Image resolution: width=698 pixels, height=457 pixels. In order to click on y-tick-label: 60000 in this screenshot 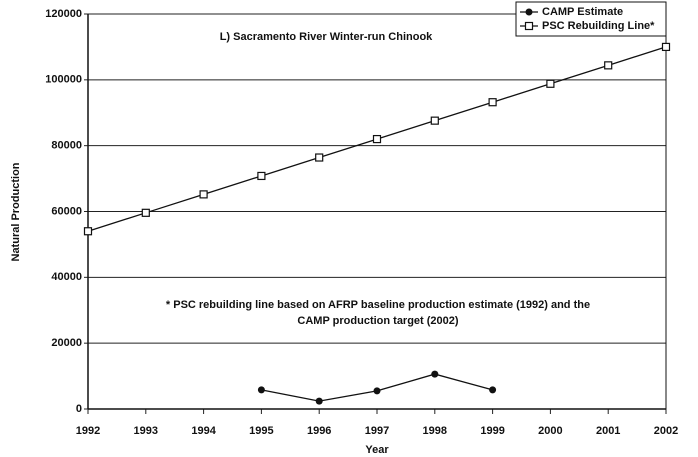, I will do `click(66, 211)`.